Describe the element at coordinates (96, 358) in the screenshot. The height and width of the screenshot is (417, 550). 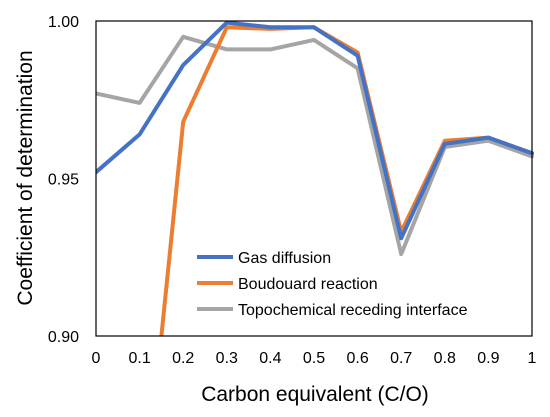
I see `x-tick-label: 0` at that location.